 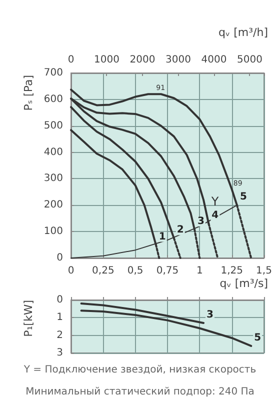 What do you see at coordinates (215, 201) in the screenshot?
I see `annotation: Y` at bounding box center [215, 201].